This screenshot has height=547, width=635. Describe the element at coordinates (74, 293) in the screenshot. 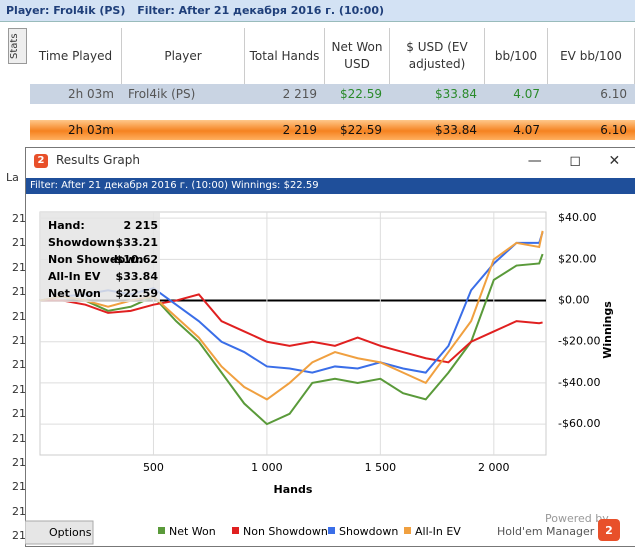

I see `info-label: Net Won` at that location.